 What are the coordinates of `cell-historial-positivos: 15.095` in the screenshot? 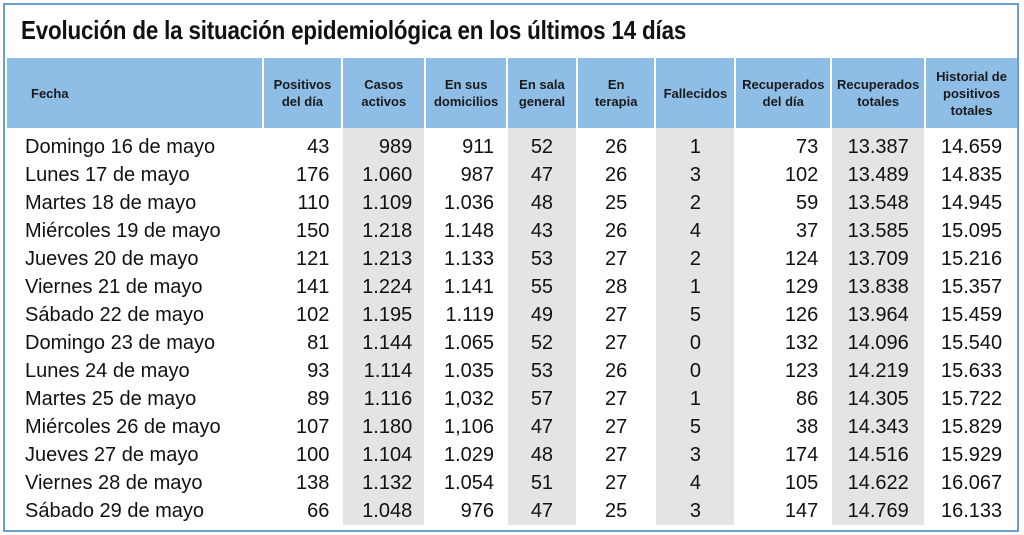 It's located at (971, 231).